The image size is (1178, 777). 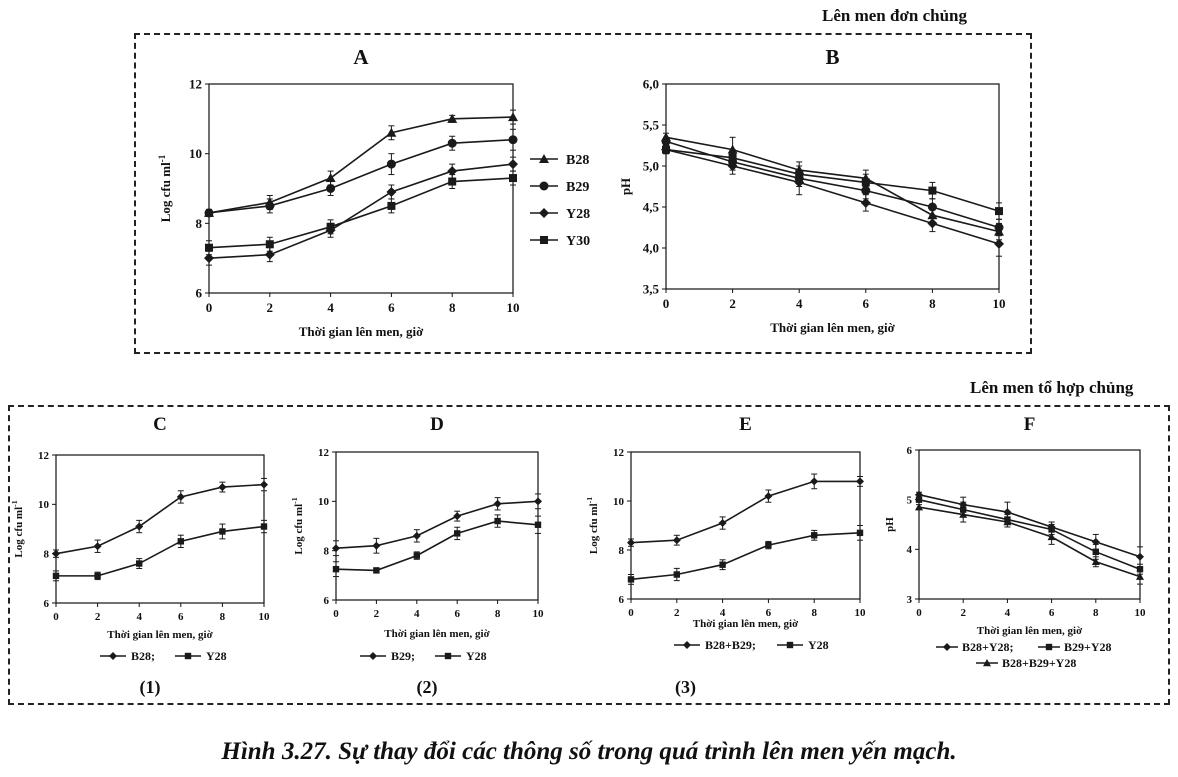 I want to click on series-b28-b29, so click(x=745, y=510).